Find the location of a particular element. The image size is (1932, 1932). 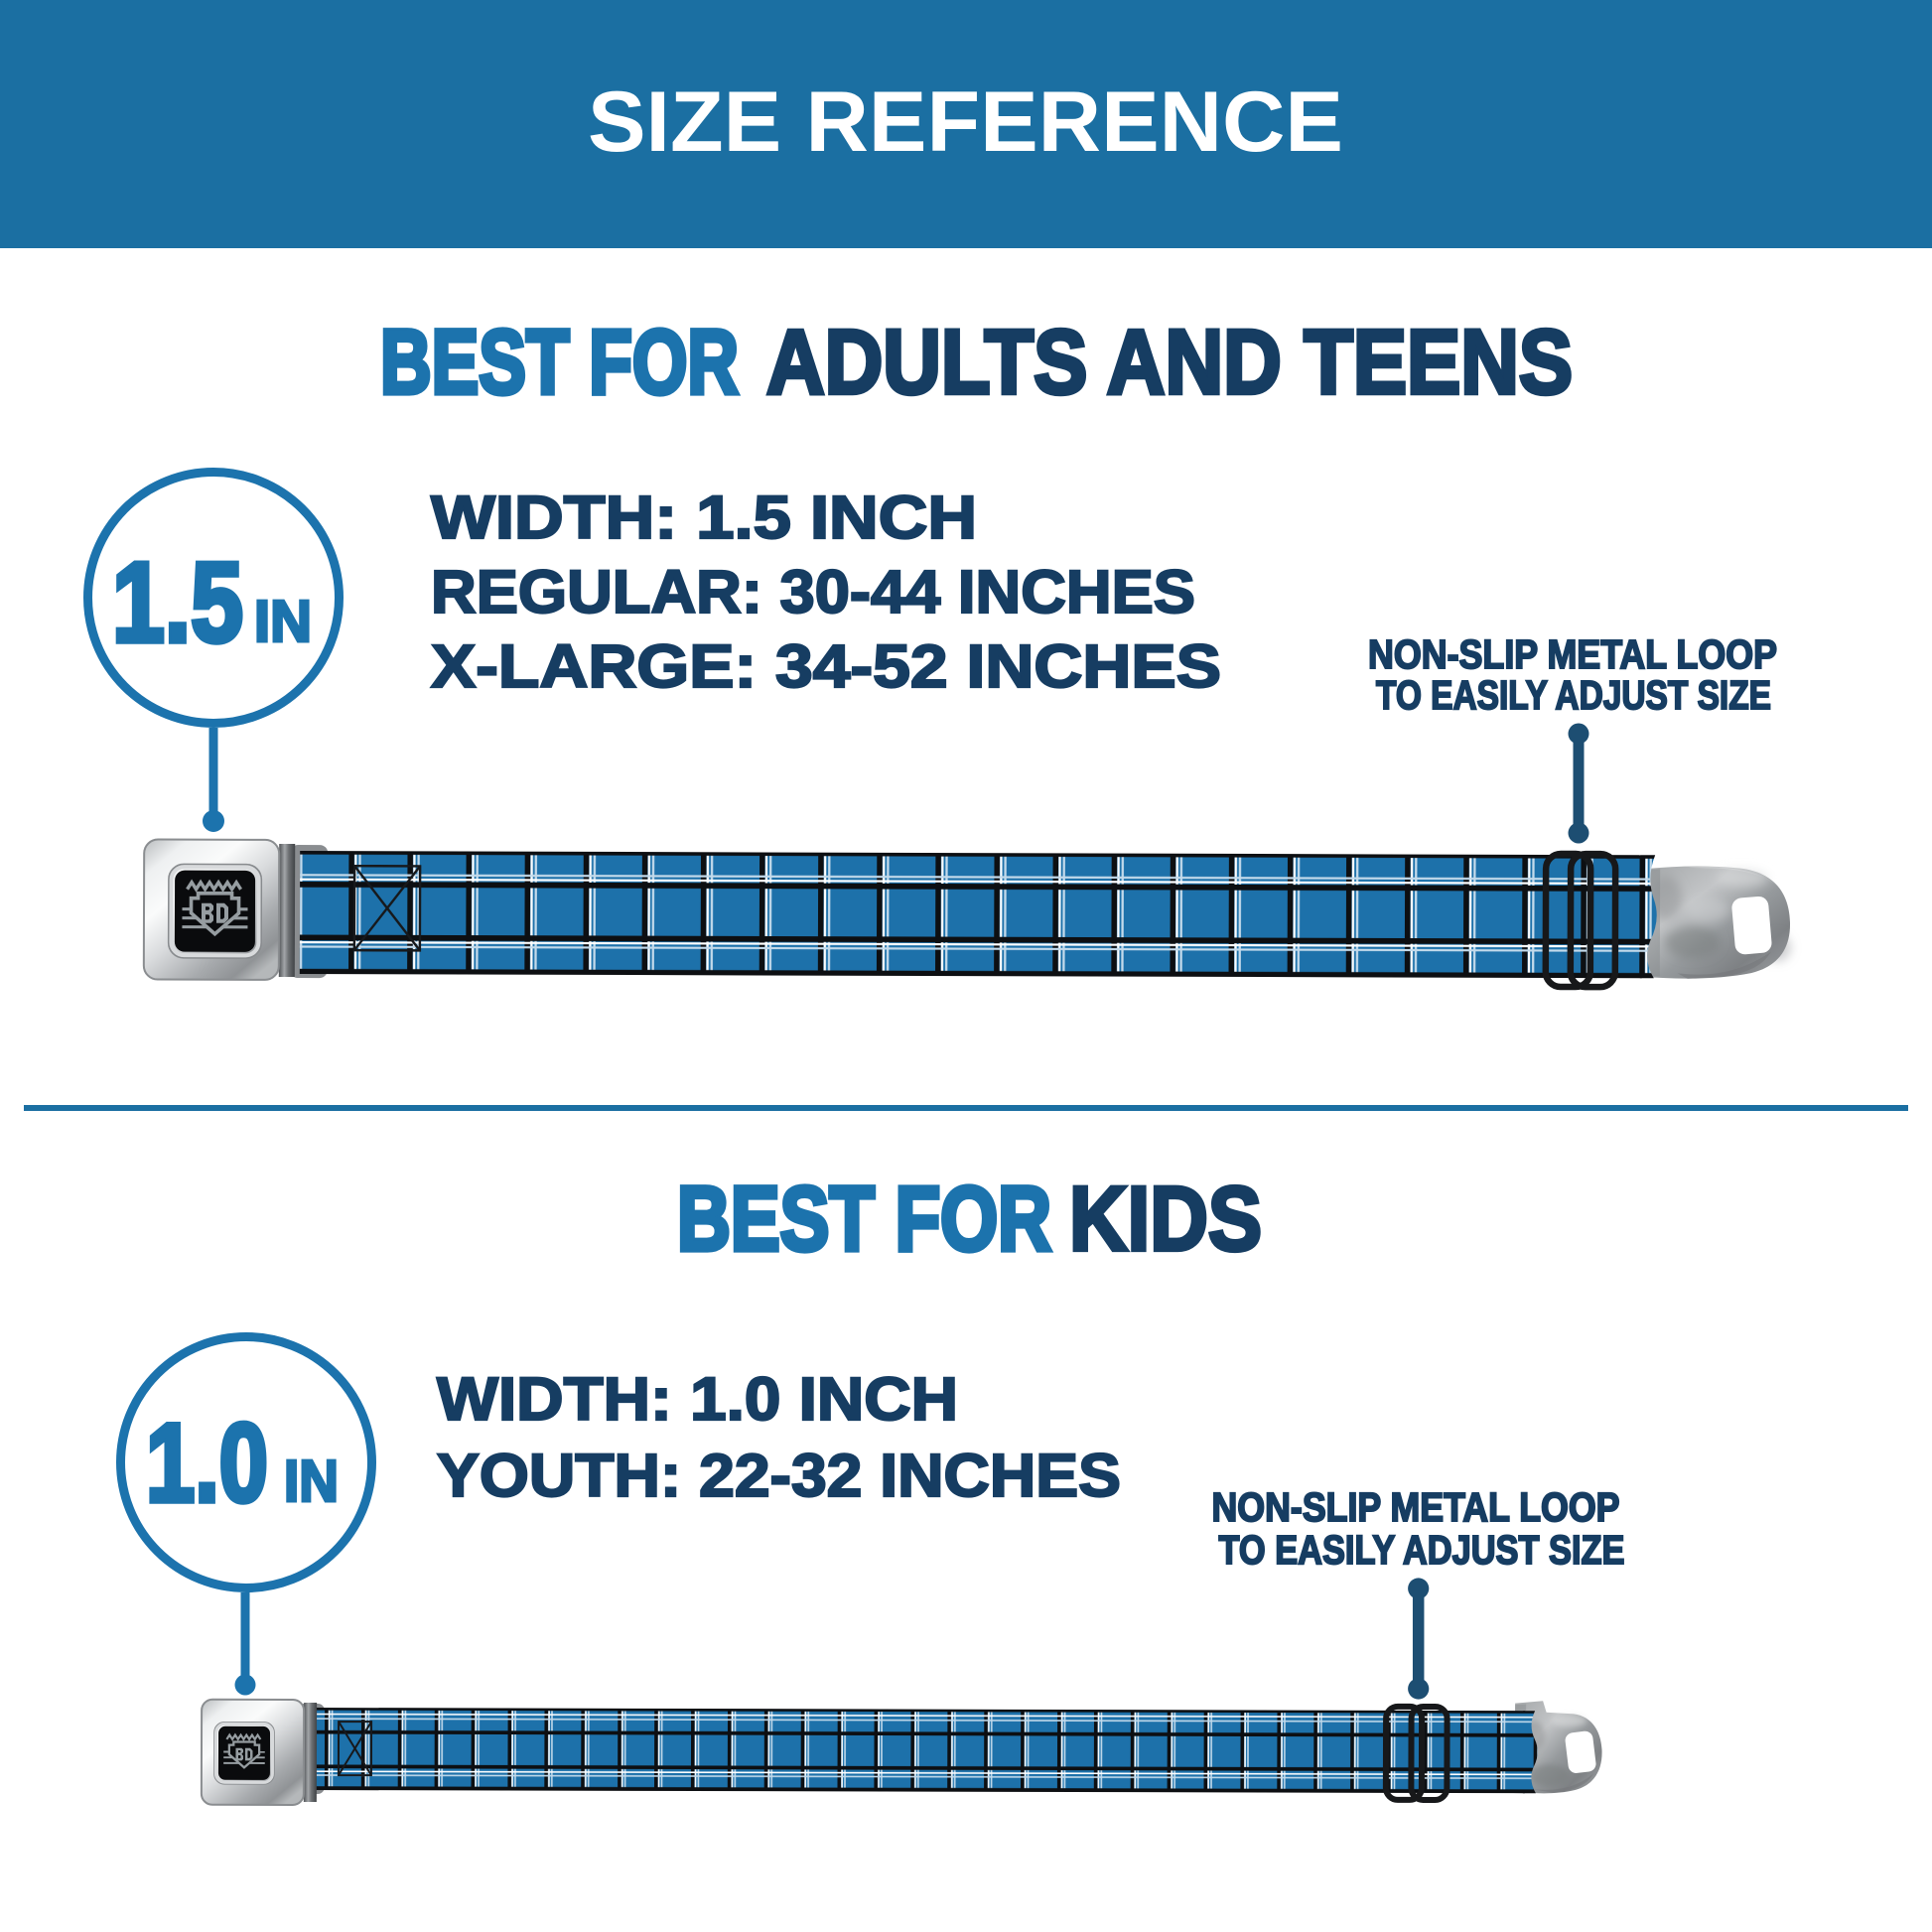

svg-text: WIDTH: 1.0 INCH is located at coordinates (698, 1399).